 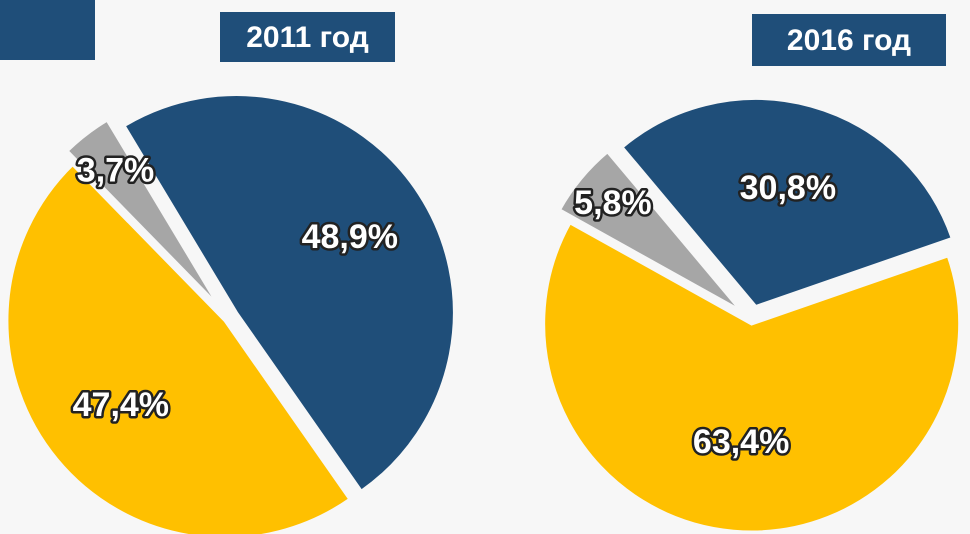 What do you see at coordinates (741, 442) in the screenshot?
I see `data-label: 63,4%` at bounding box center [741, 442].